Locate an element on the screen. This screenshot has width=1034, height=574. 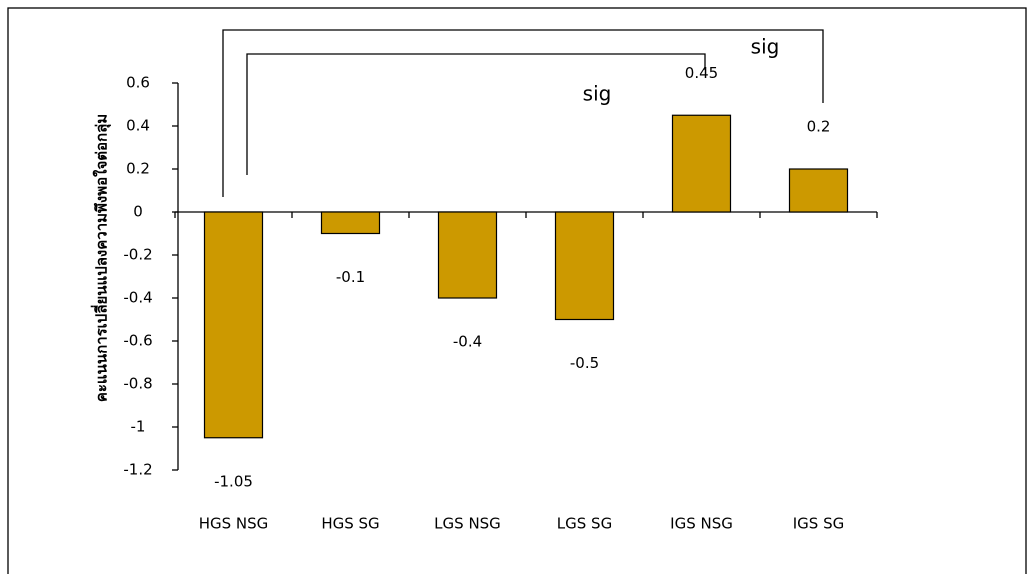
y-tick-label: 0 is located at coordinates (138, 212).